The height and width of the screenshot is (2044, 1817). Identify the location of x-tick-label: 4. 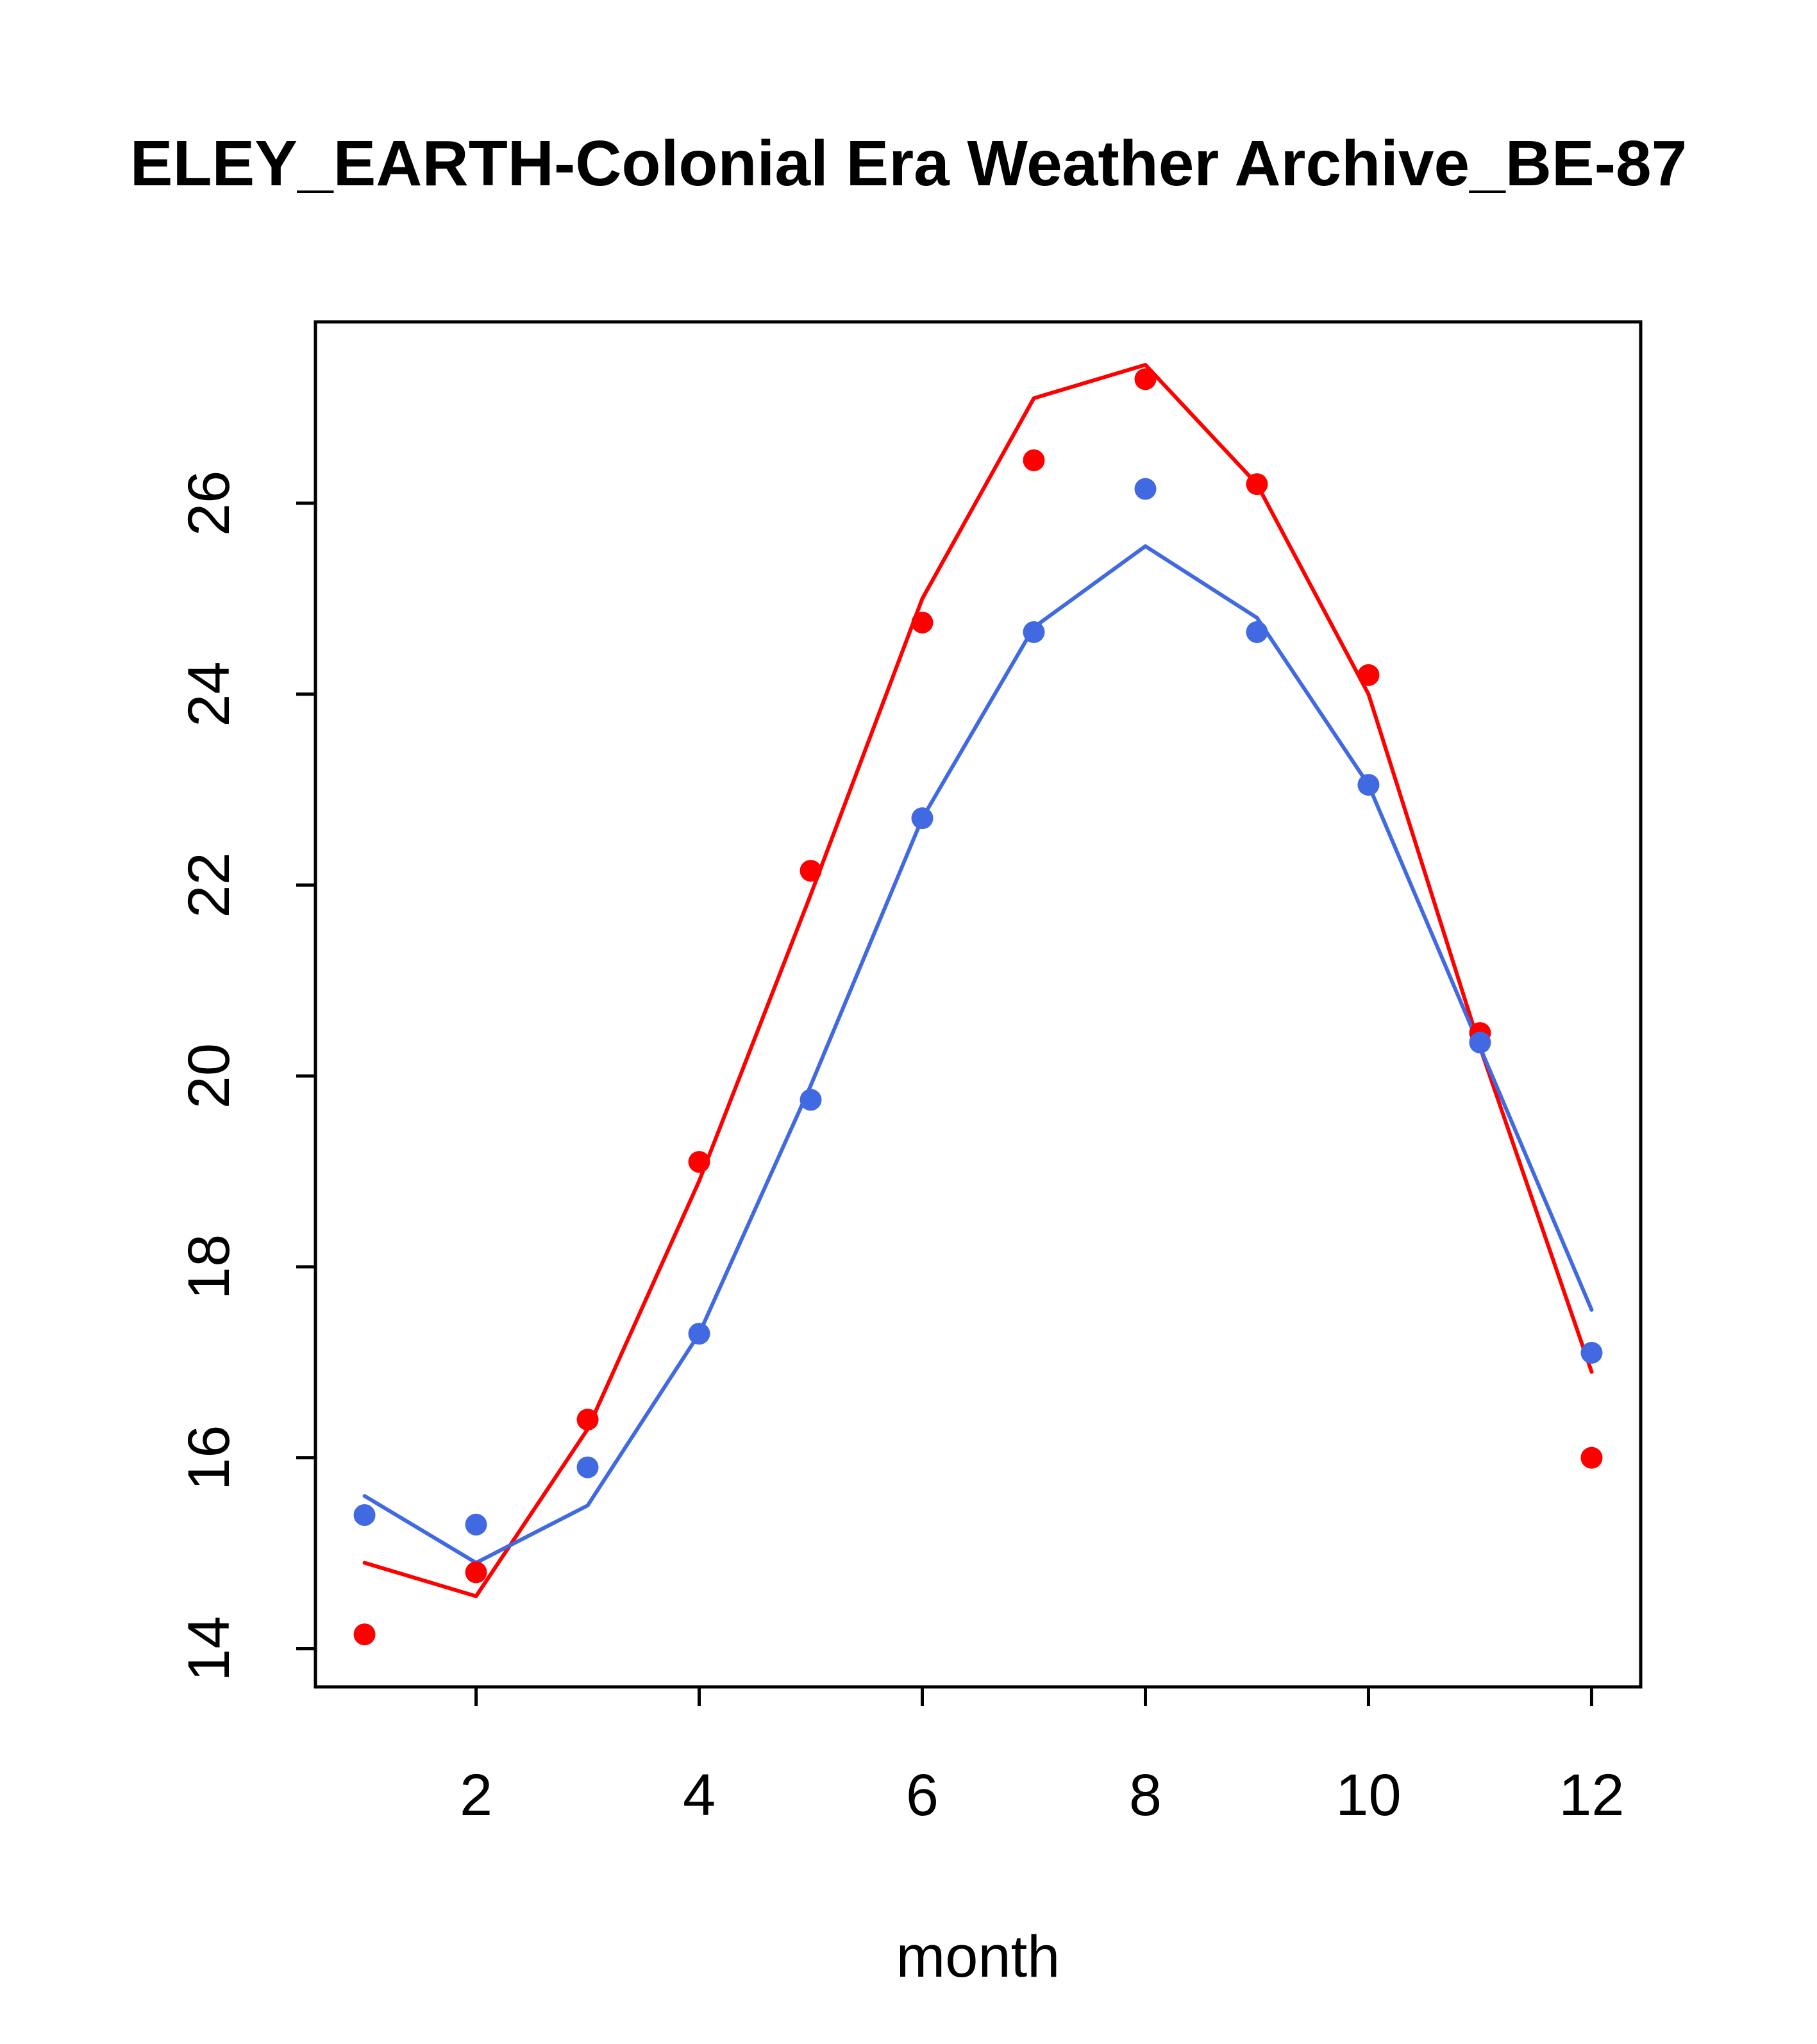
(699, 1796).